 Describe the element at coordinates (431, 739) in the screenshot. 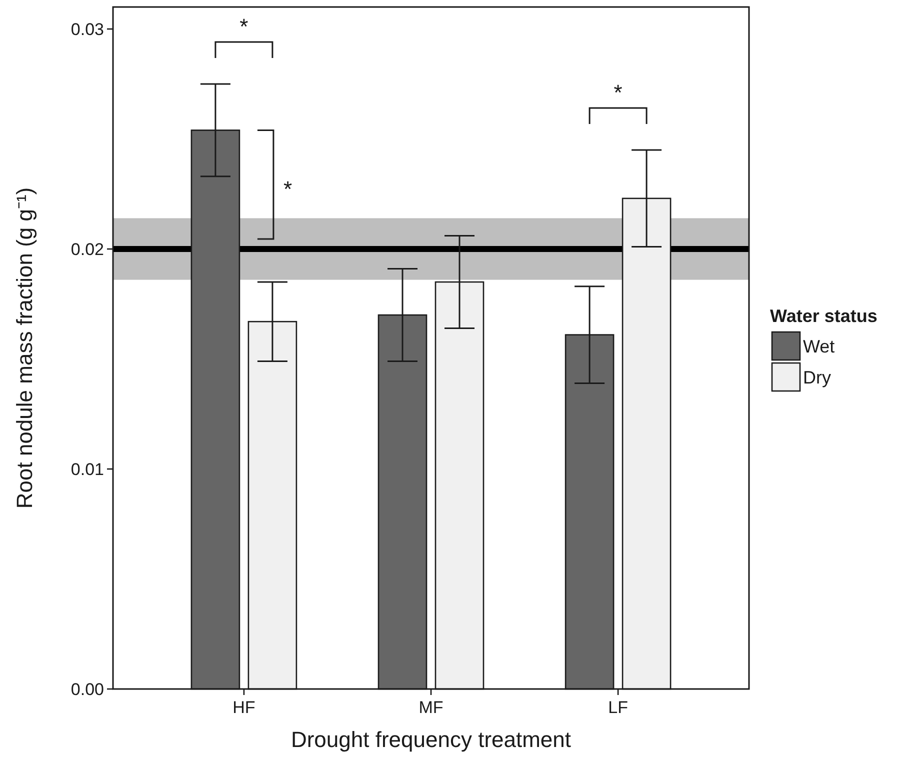

I see `x-axis-title: Drought frequency treatment` at that location.